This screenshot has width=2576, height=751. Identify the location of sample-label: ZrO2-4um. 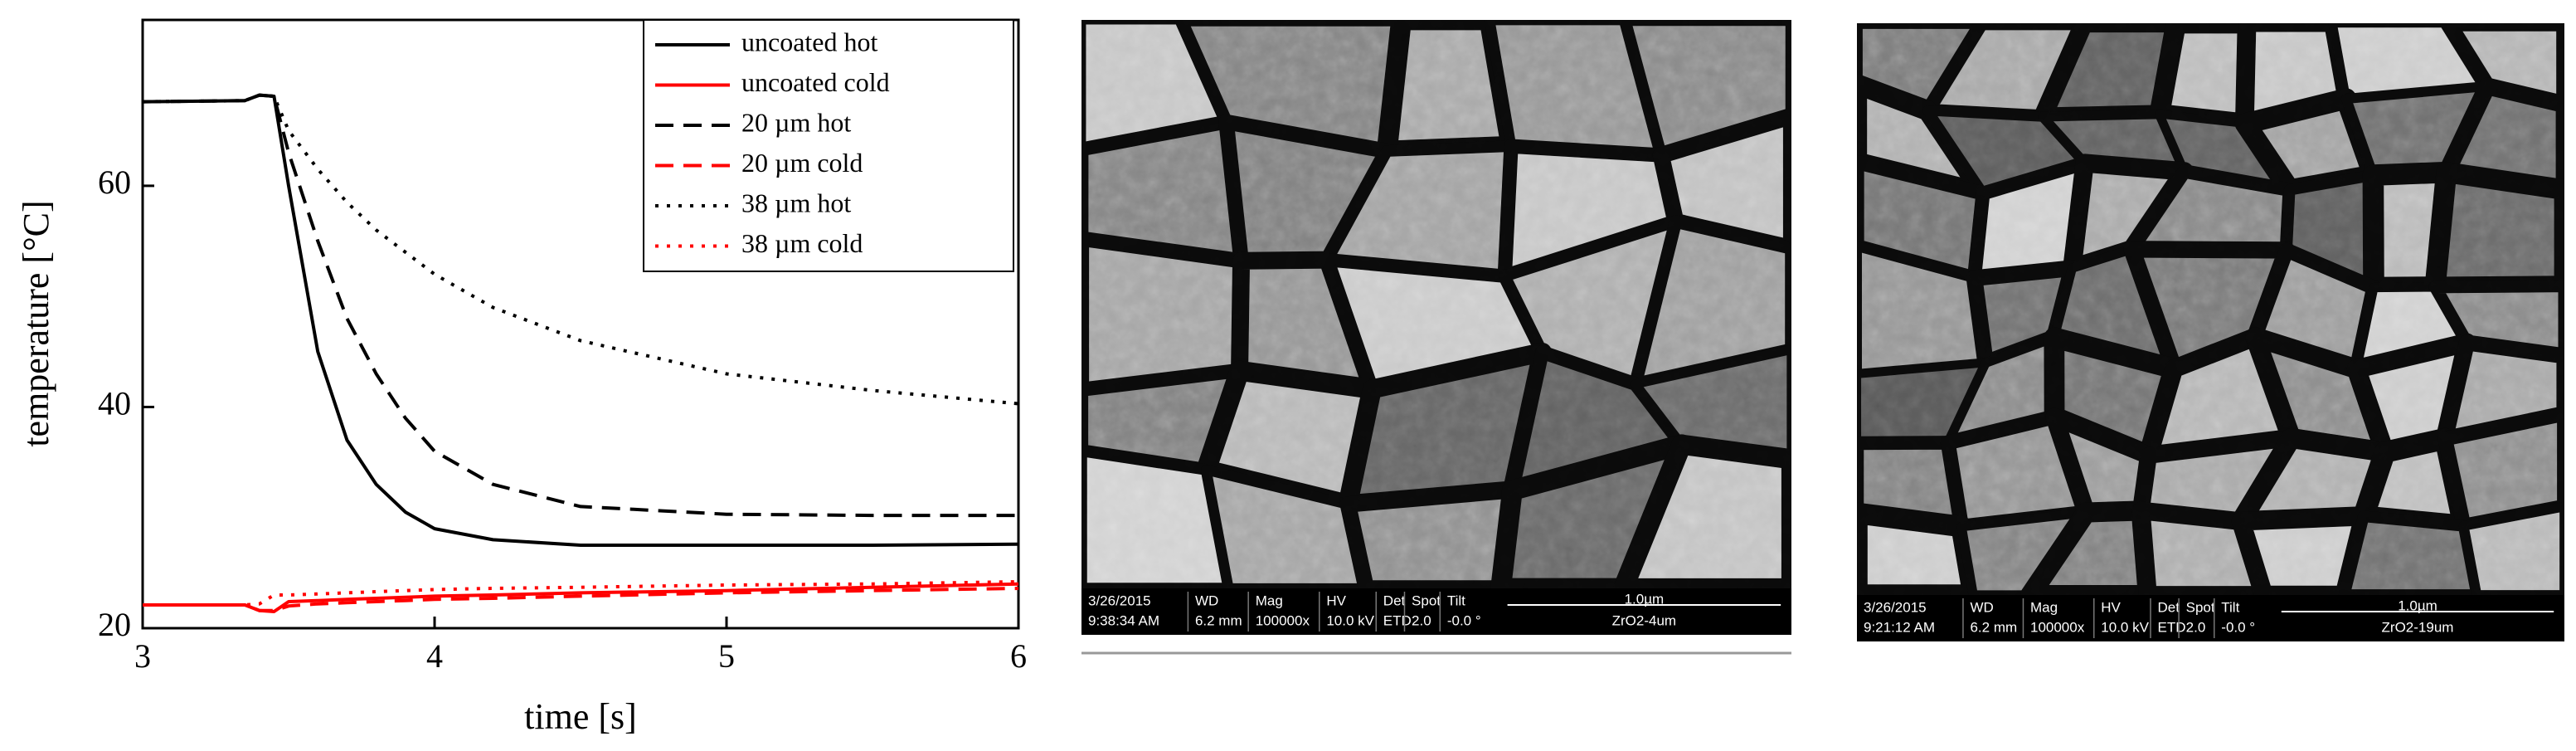
(1644, 620).